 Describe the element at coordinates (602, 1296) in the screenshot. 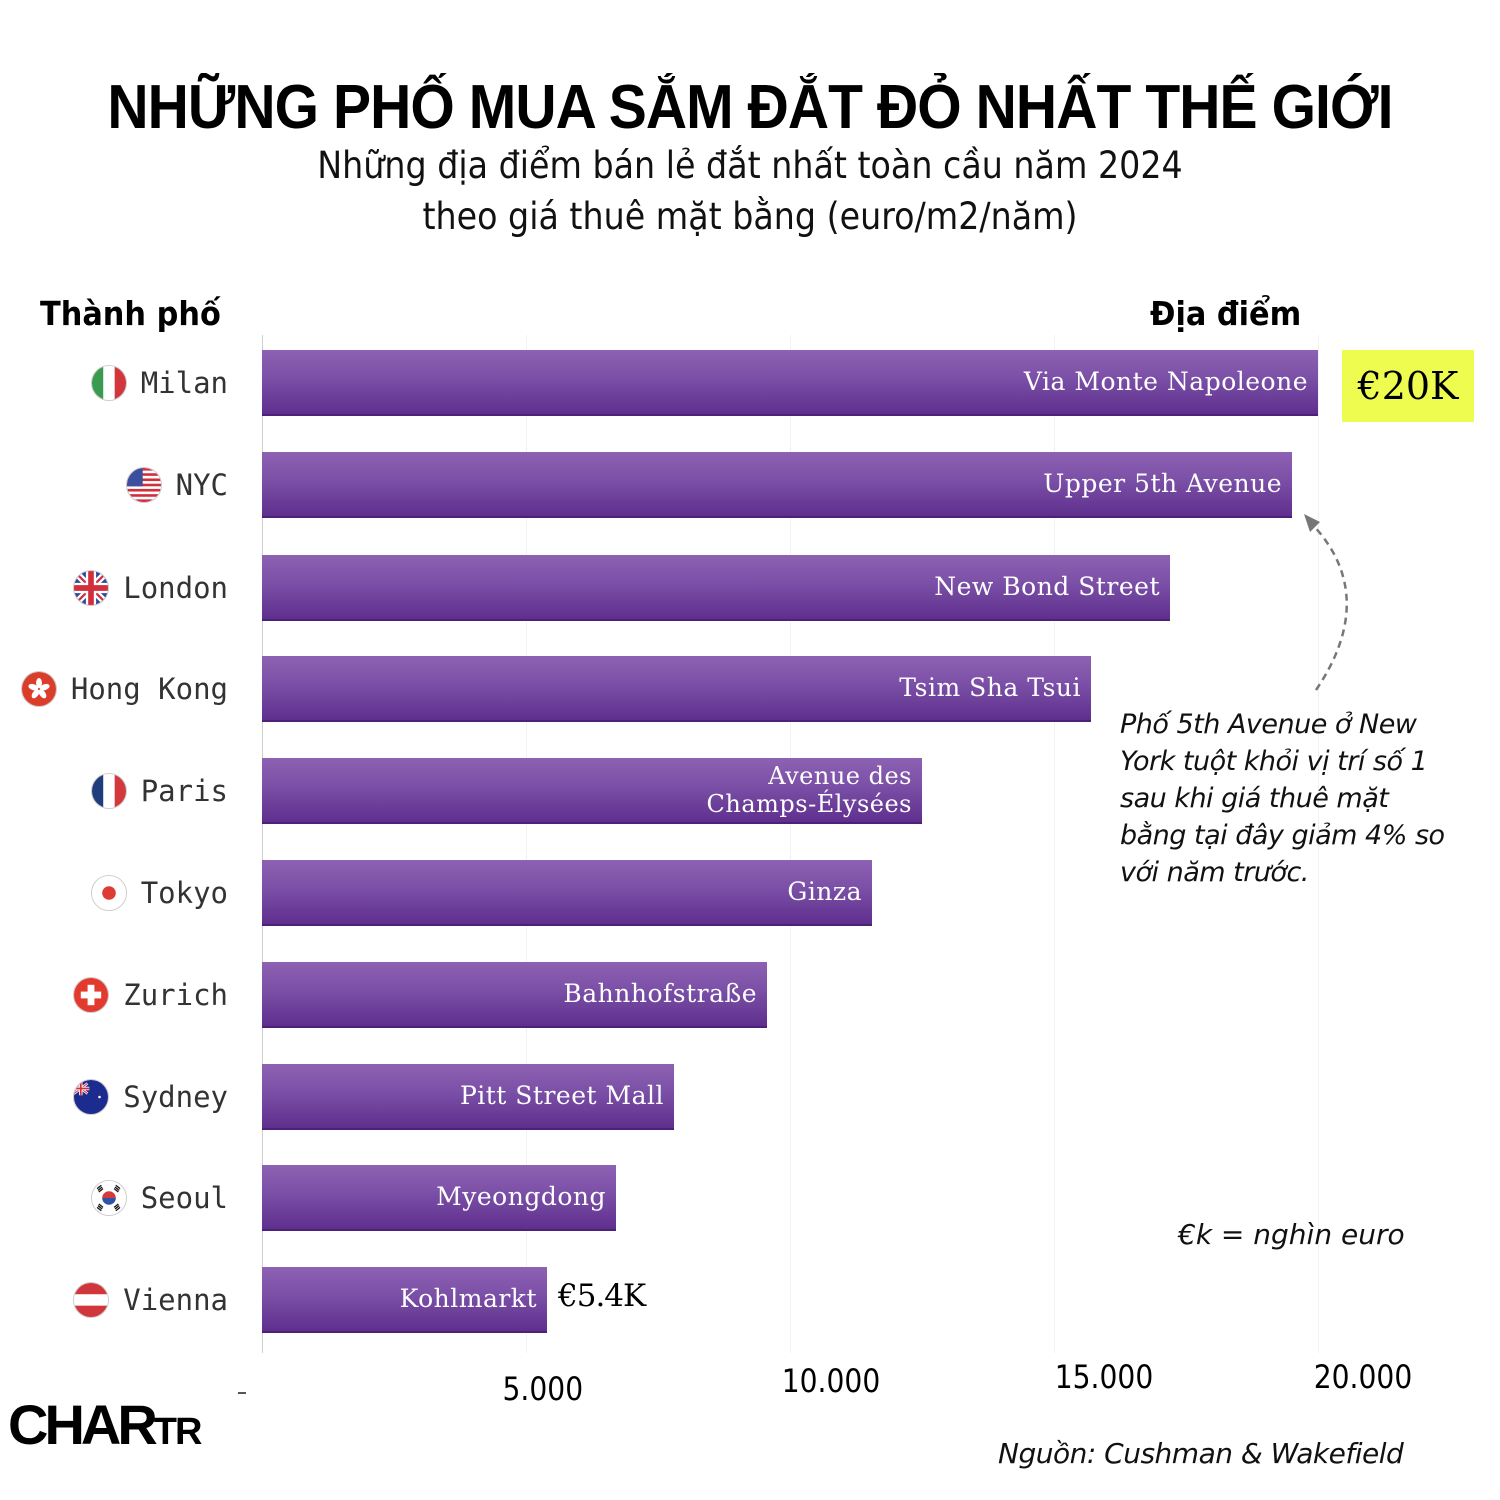

I see `bottom-value-label: €5.4K` at that location.